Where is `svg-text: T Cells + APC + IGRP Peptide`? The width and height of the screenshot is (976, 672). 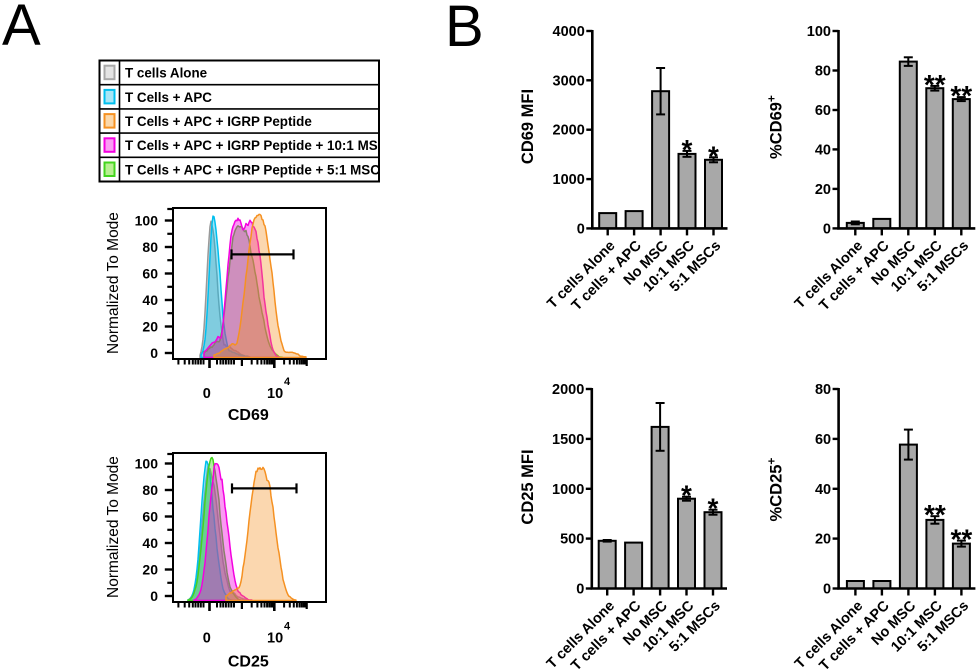
svg-text: T Cells + APC + IGRP Peptide is located at coordinates (218, 121).